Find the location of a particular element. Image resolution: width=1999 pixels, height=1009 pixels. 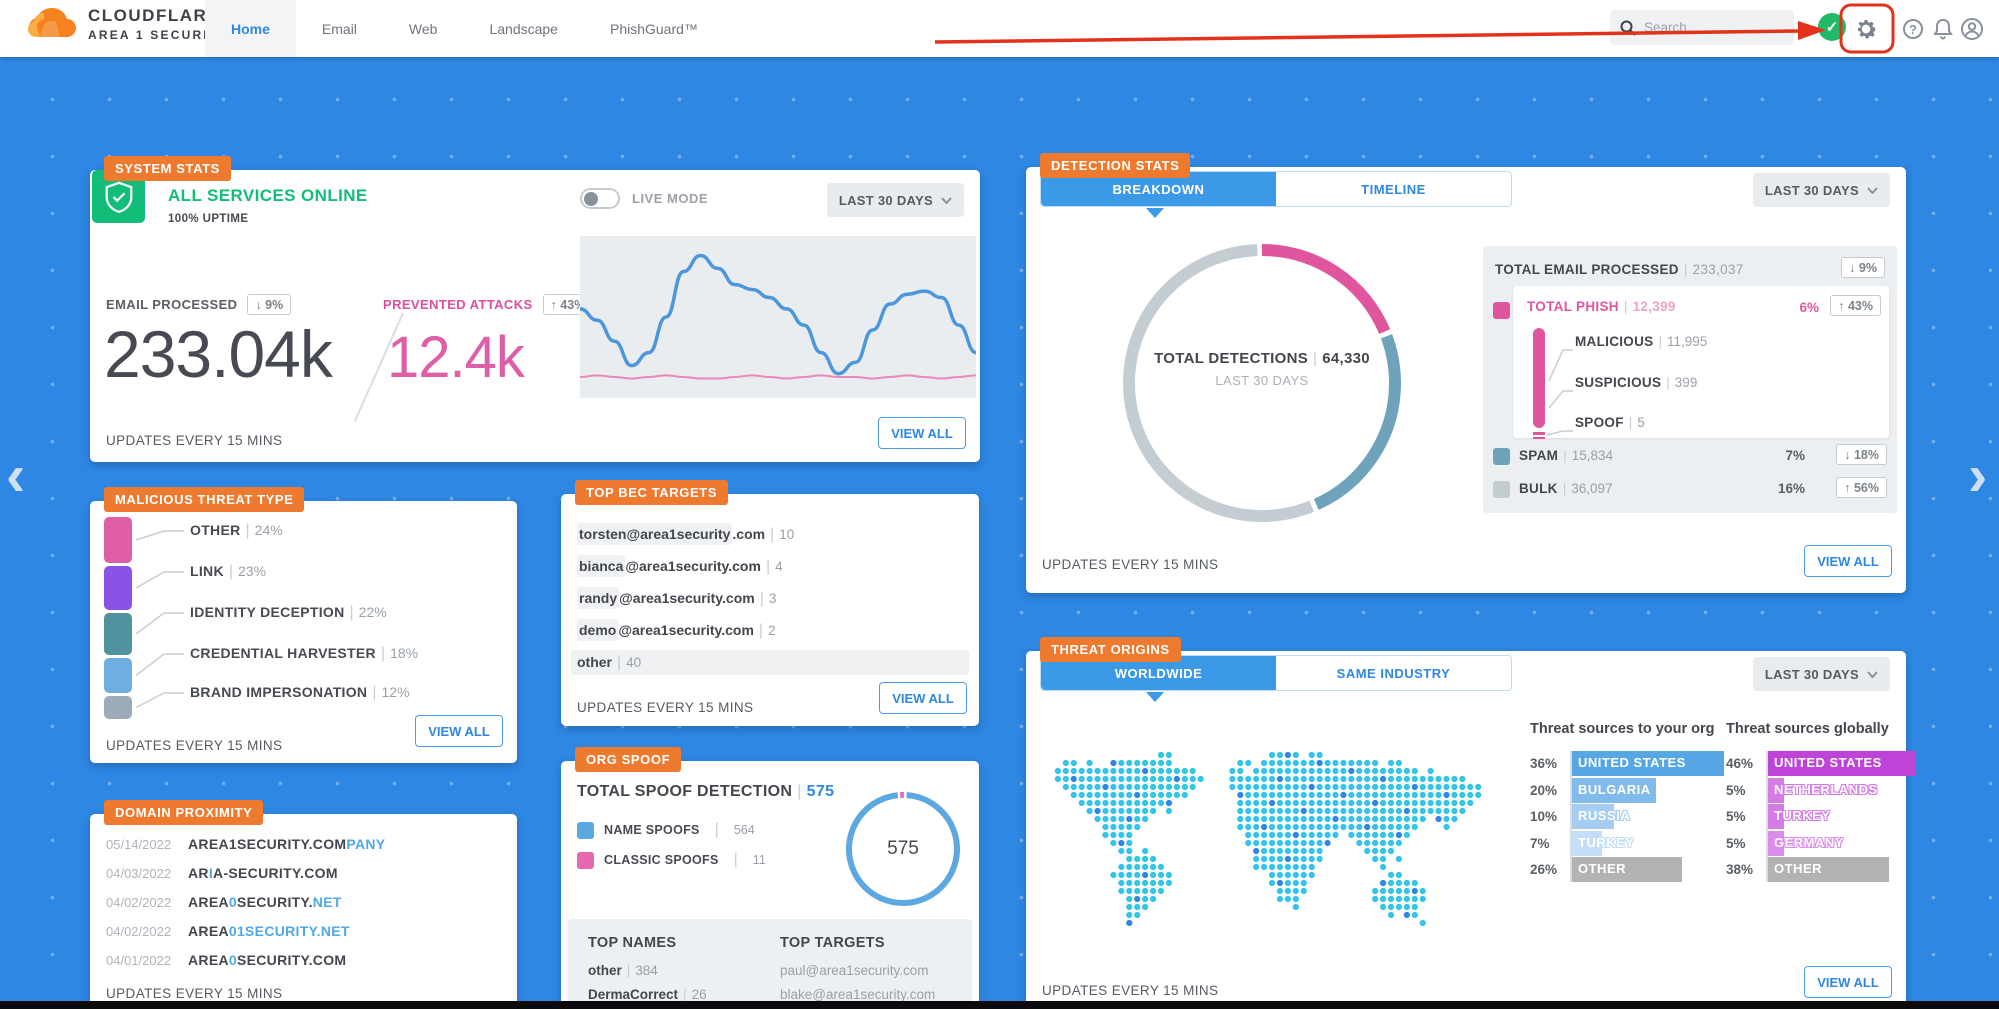

threat-type-row: IDENTITY DECEPTION | 22% is located at coordinates (288, 613).